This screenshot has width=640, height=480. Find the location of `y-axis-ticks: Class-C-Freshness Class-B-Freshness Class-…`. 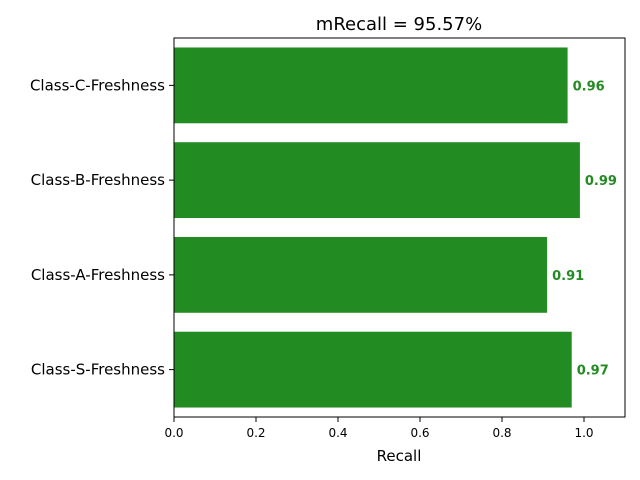

y-axis-ticks: Class-C-Freshness Class-B-Freshness Class-… is located at coordinates (102, 227).